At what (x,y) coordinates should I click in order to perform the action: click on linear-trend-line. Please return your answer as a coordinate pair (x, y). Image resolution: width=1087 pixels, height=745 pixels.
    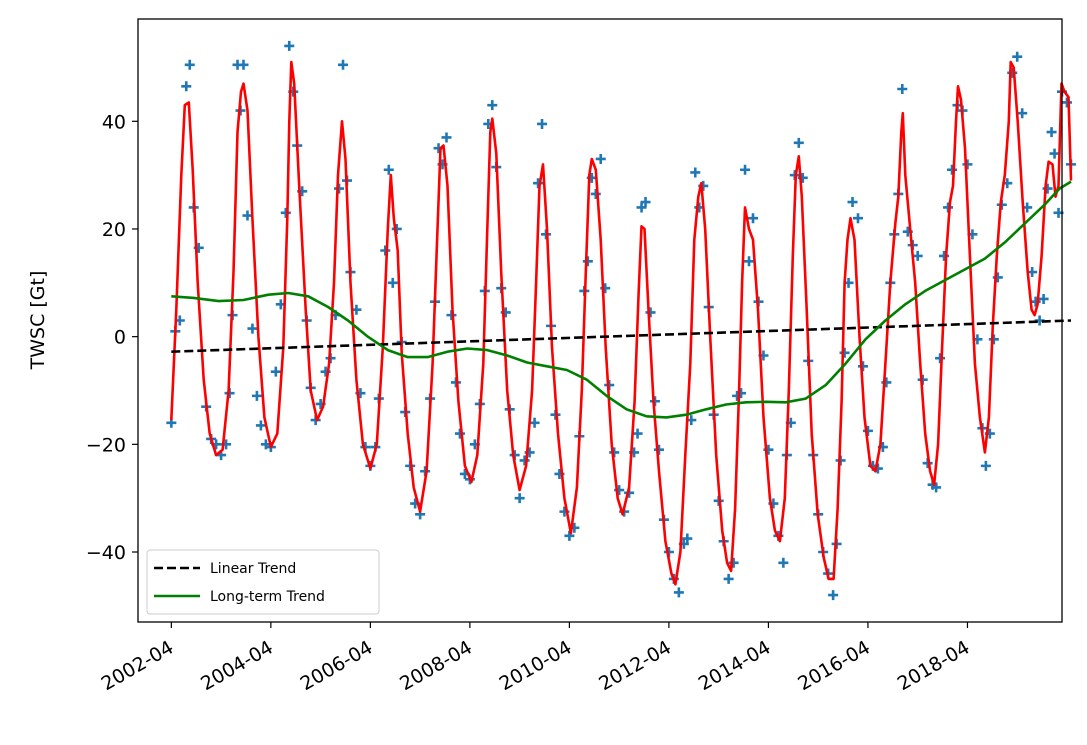
    Looking at the image, I should click on (621, 336).